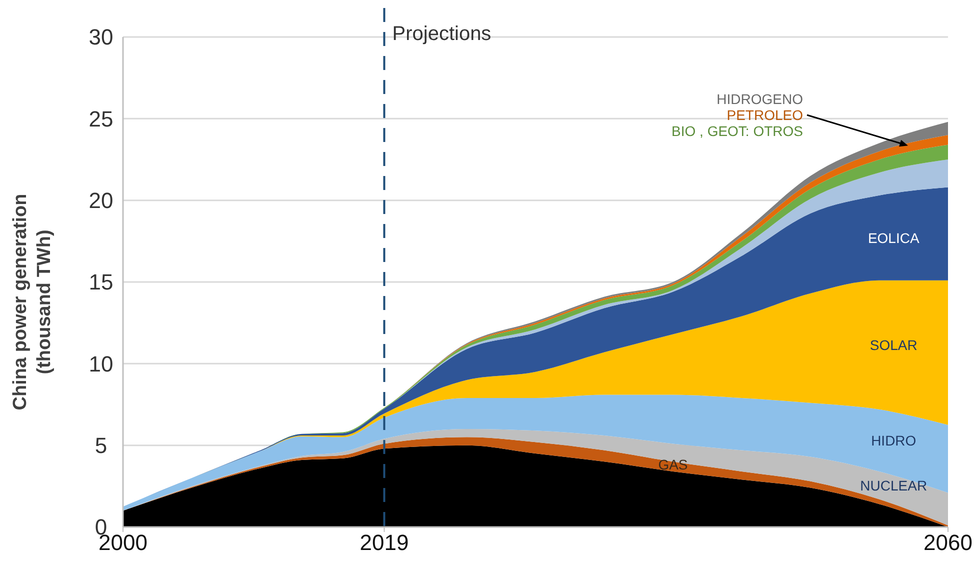 The image size is (980, 562). Describe the element at coordinates (760, 99) in the screenshot. I see `text: HIDROGENO` at that location.